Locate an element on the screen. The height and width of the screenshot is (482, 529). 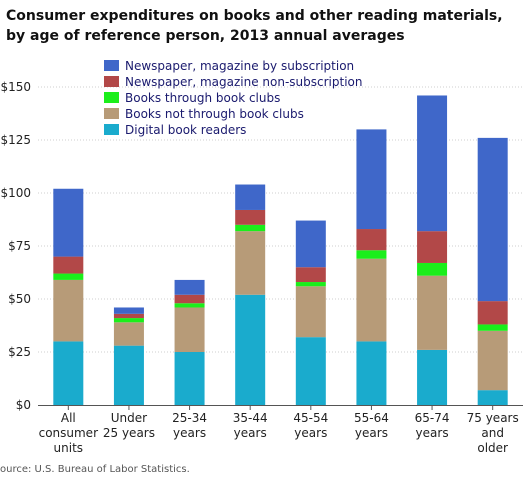
y-tick-label: $150 is located at coordinates (15, 87).